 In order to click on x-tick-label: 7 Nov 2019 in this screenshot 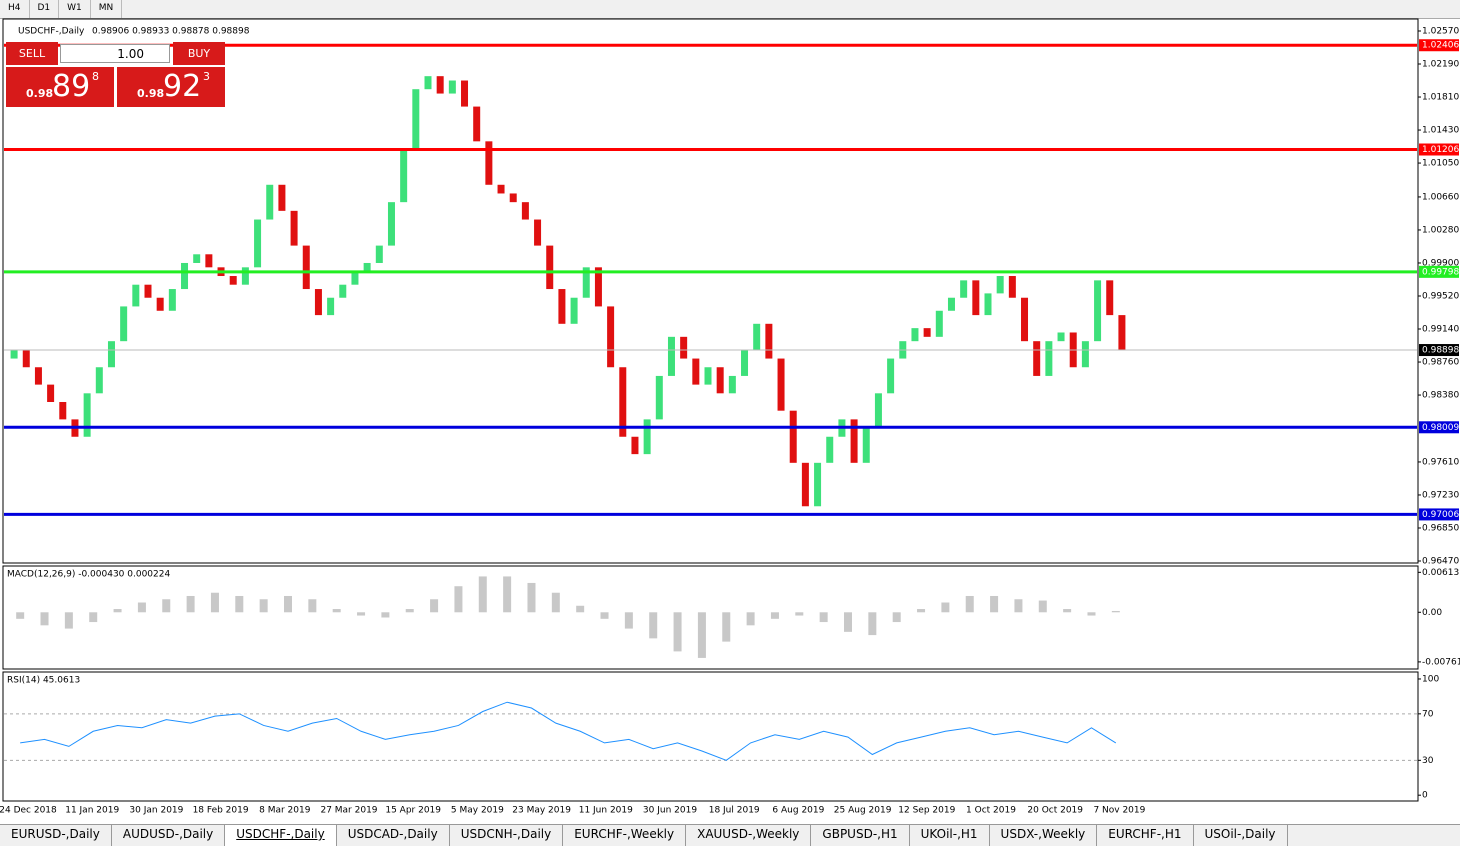, I will do `click(1119, 811)`.